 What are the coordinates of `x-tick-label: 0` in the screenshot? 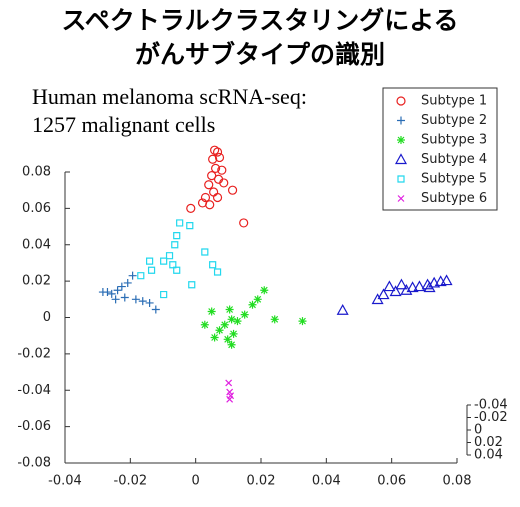 It's located at (196, 481).